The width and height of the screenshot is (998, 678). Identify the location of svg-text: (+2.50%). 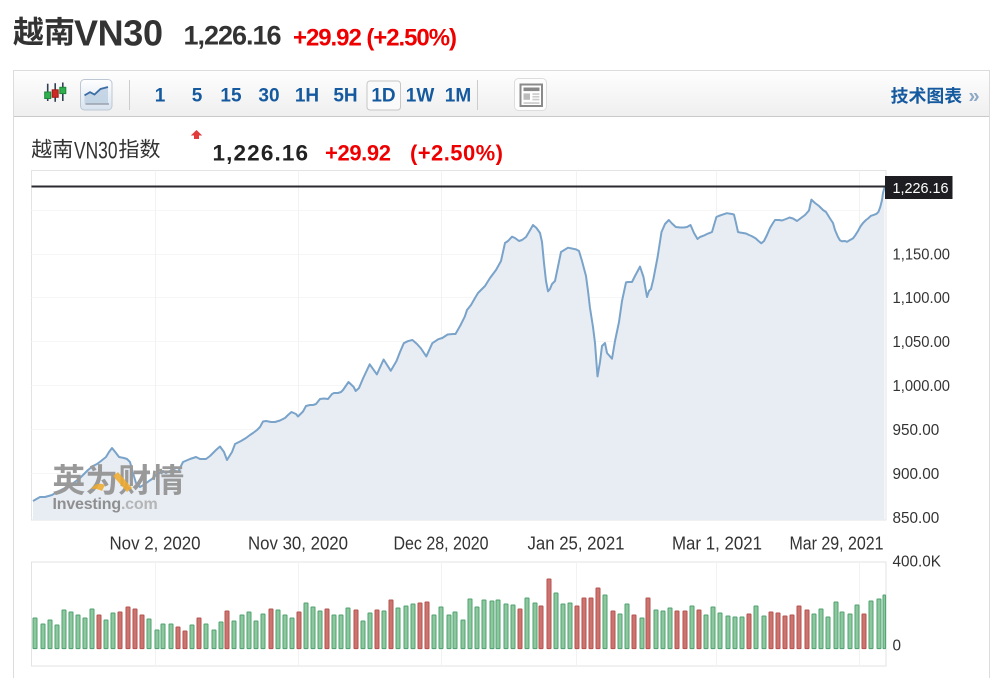
(456, 152).